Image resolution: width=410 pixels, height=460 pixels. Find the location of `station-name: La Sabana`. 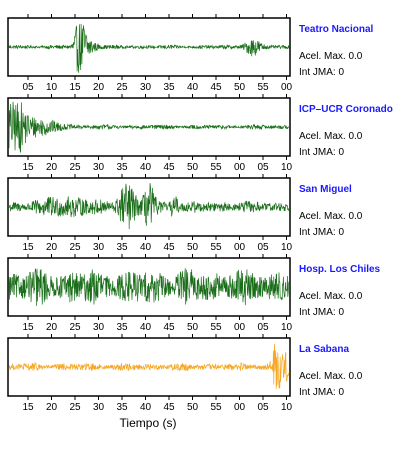

station-name: La Sabana is located at coordinates (324, 349).